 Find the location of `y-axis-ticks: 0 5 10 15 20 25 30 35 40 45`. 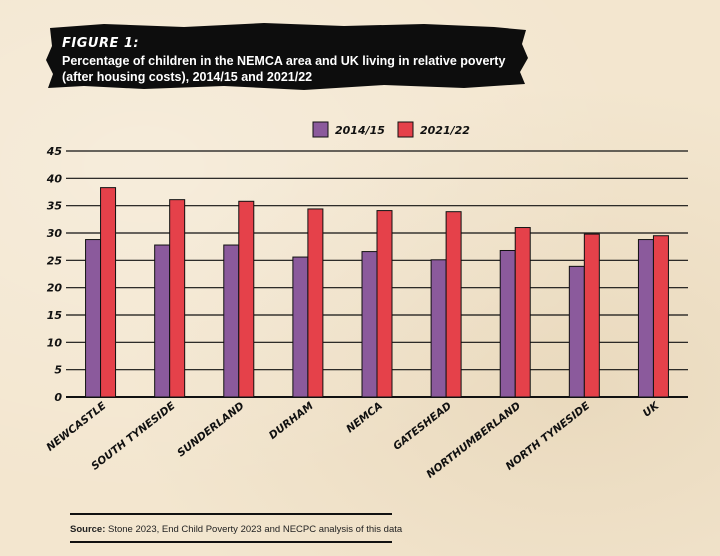

y-axis-ticks: 0 5 10 15 20 25 30 35 40 45 is located at coordinates (54, 274).